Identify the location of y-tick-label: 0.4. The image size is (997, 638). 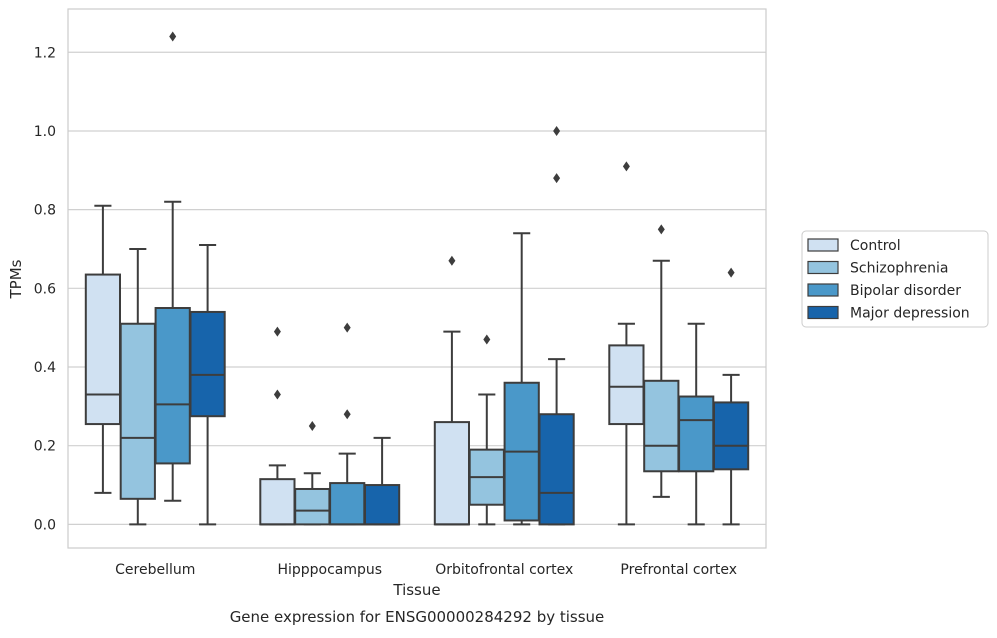
(45, 368).